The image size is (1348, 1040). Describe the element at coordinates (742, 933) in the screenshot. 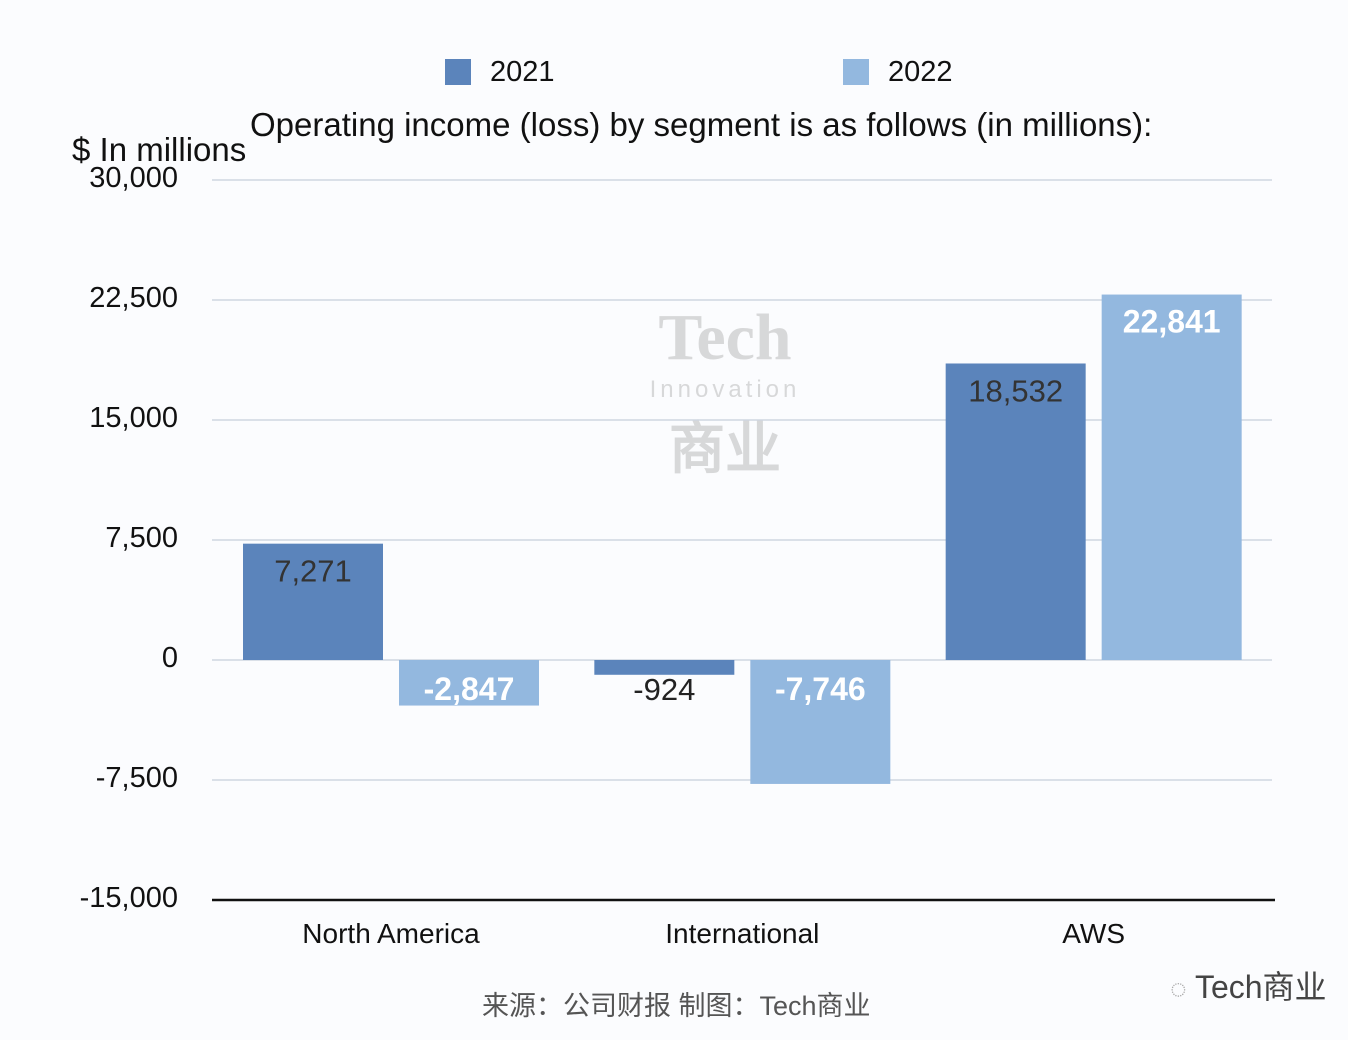

I see `x-category-label: International` at that location.